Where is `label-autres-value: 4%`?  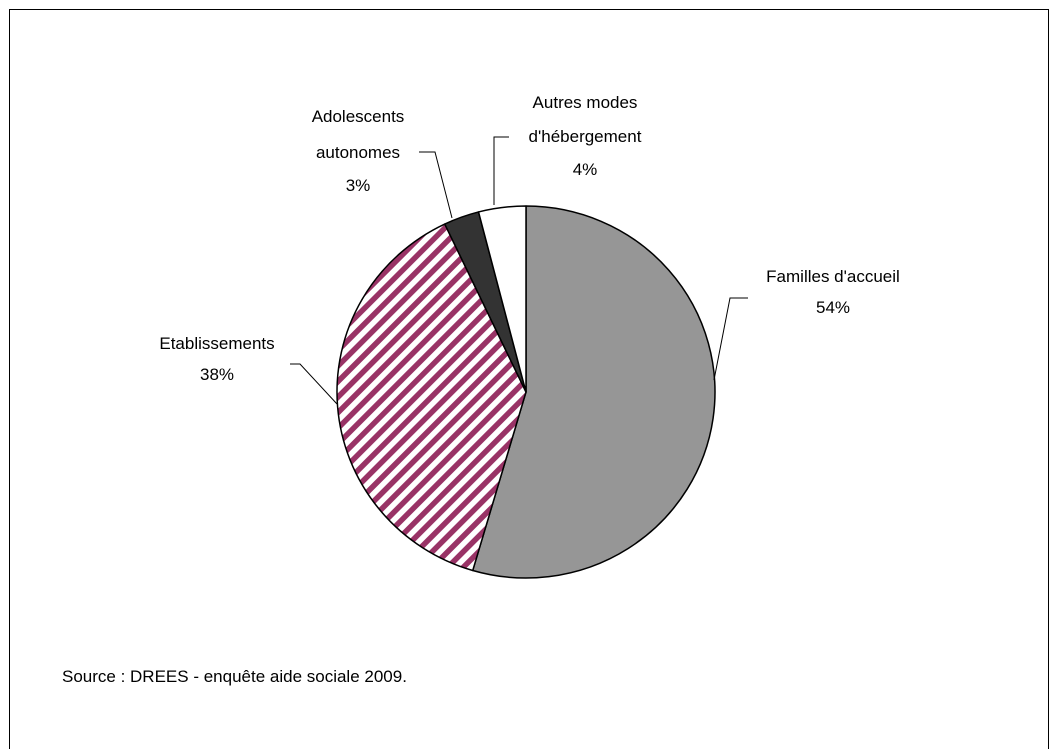
label-autres-value: 4% is located at coordinates (585, 169).